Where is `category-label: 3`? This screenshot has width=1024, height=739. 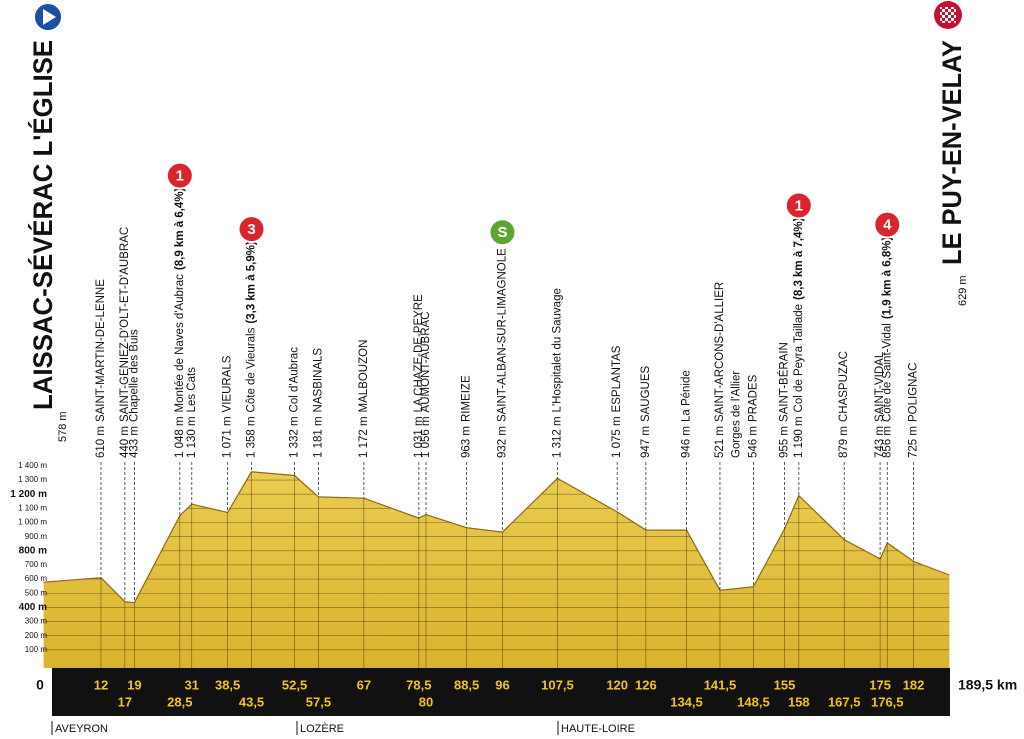
category-label: 3 is located at coordinates (251, 229).